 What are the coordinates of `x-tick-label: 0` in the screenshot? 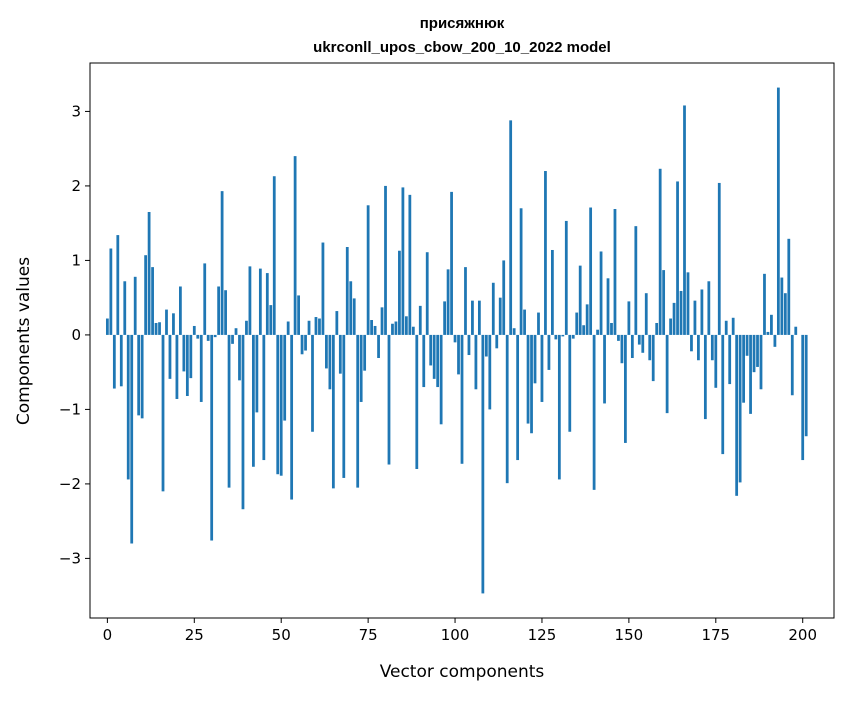 It's located at (108, 635).